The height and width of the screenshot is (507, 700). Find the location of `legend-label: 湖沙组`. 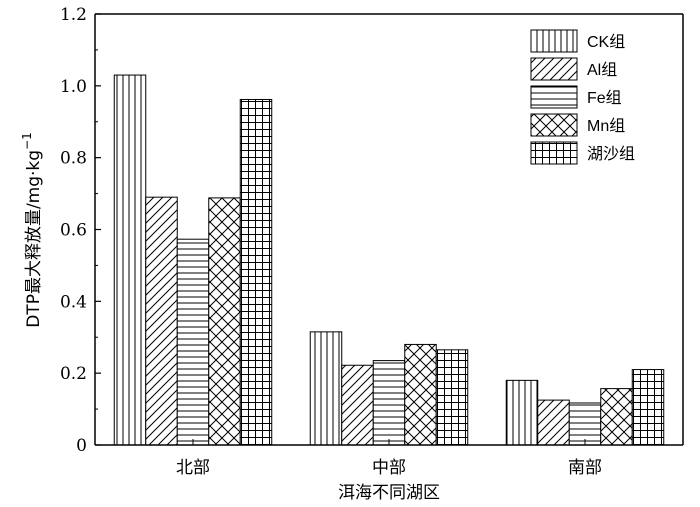

legend-label: 湖沙组 is located at coordinates (611, 154).